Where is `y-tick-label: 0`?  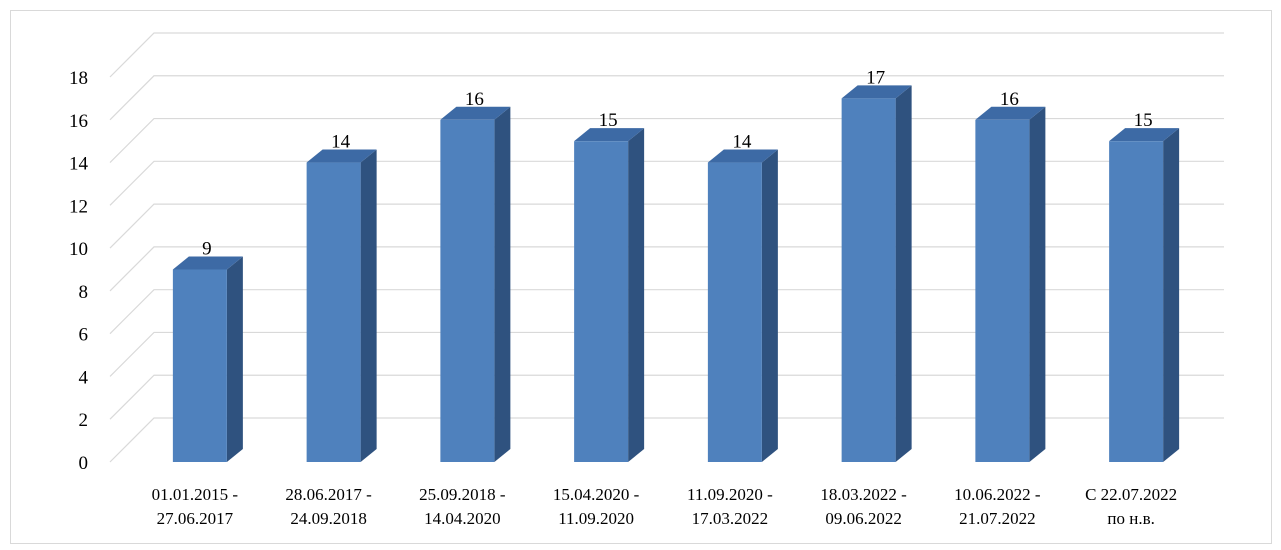 y-tick-label: 0 is located at coordinates (84, 463).